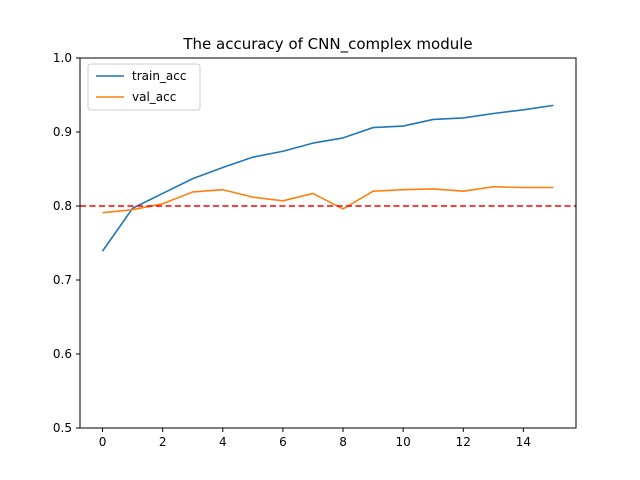 This screenshot has width=640, height=480. I want to click on x-tick-label: 0, so click(103, 442).